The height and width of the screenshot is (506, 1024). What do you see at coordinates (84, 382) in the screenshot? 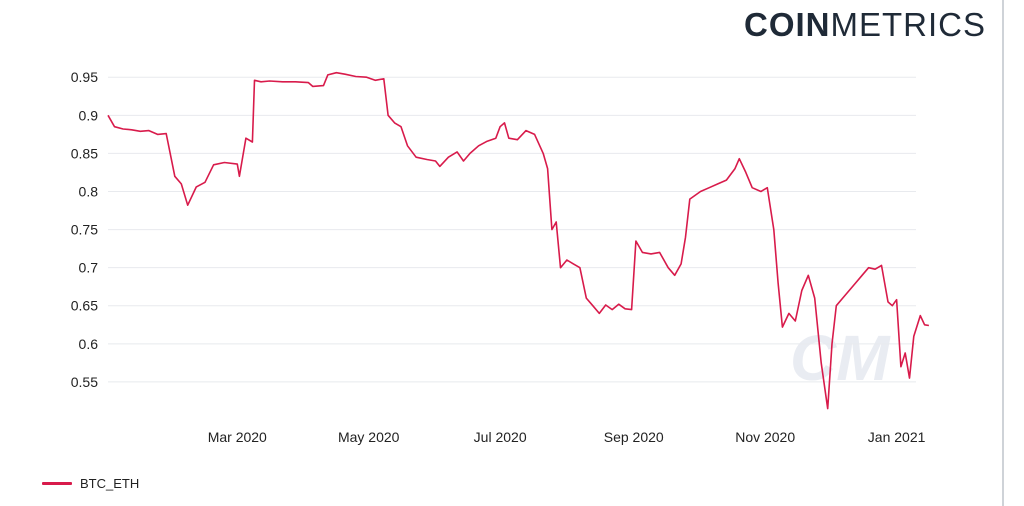
I see `y-tick-label: 0.55` at bounding box center [84, 382].